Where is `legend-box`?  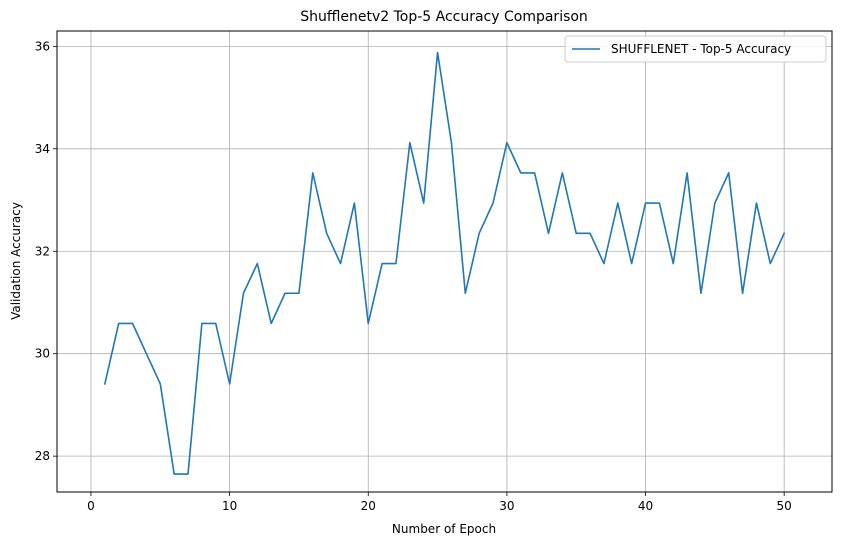 legend-box is located at coordinates (695, 49).